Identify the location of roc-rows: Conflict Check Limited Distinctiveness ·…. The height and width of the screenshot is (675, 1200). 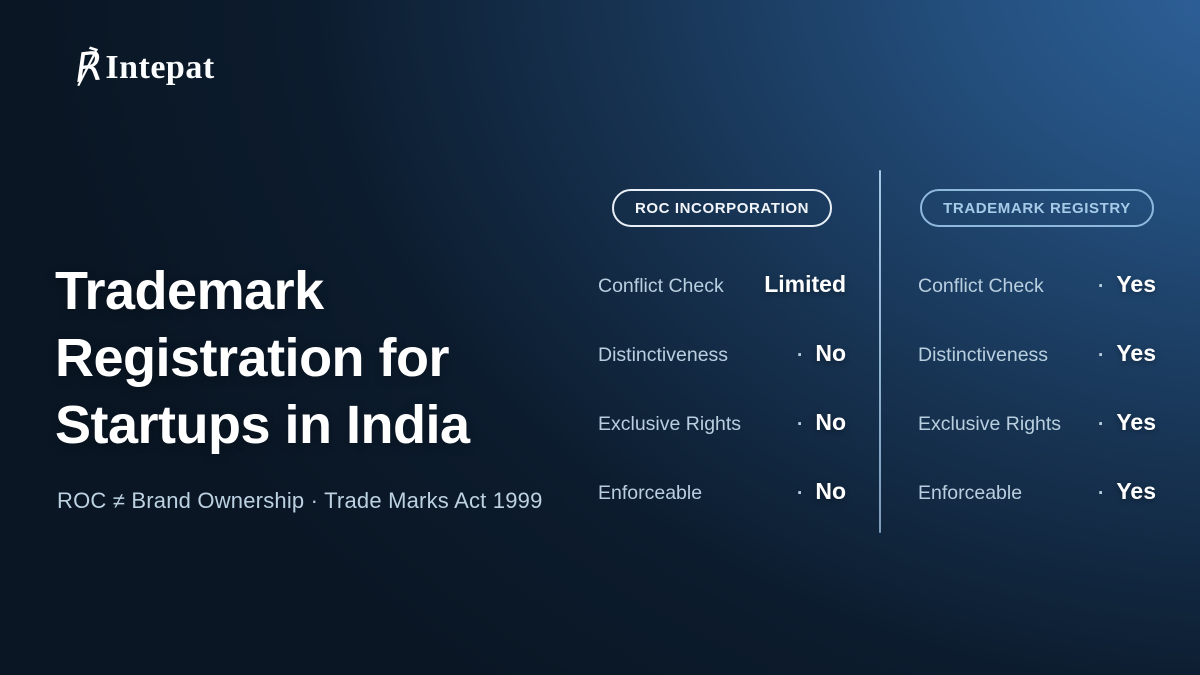
(722, 388).